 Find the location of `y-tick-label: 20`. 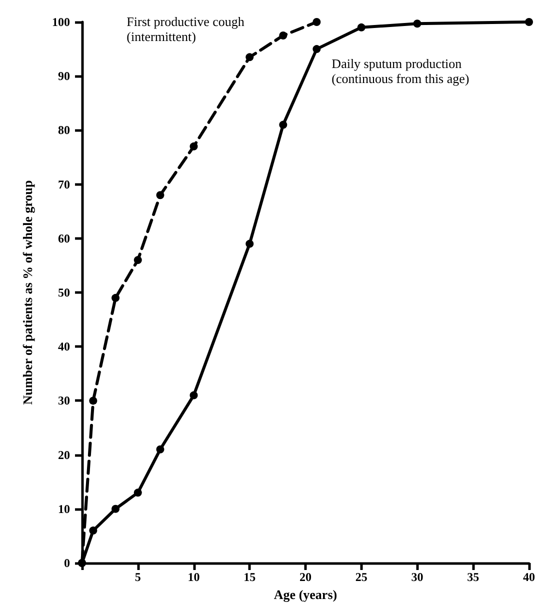

y-tick-label: 20 is located at coordinates (64, 455).